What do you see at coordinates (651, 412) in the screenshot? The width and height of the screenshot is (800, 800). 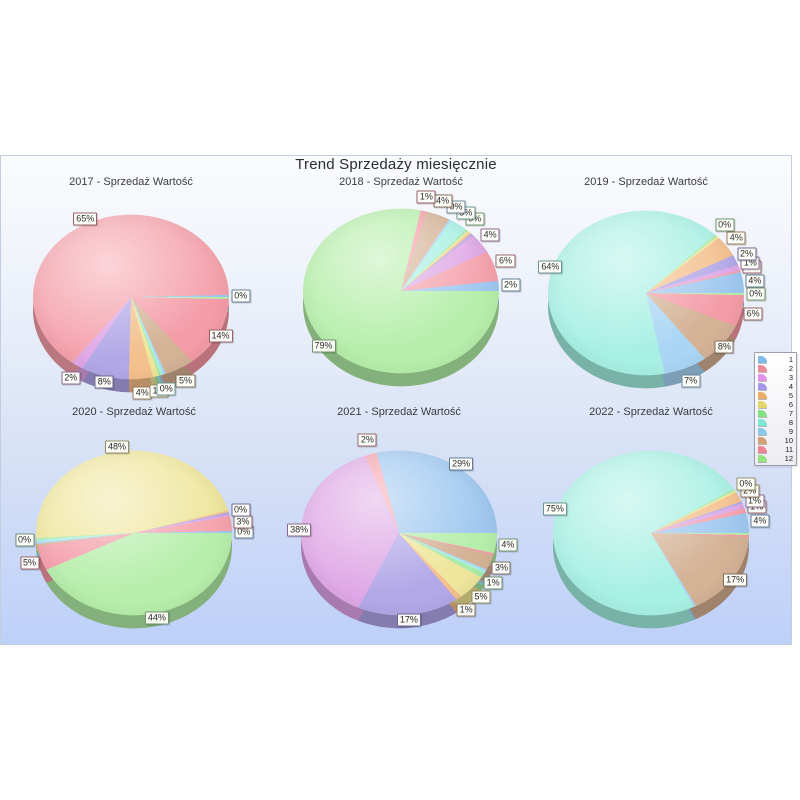 I see `pie-subtitle-2022: 2022 - Sprzedaż Wartość` at bounding box center [651, 412].